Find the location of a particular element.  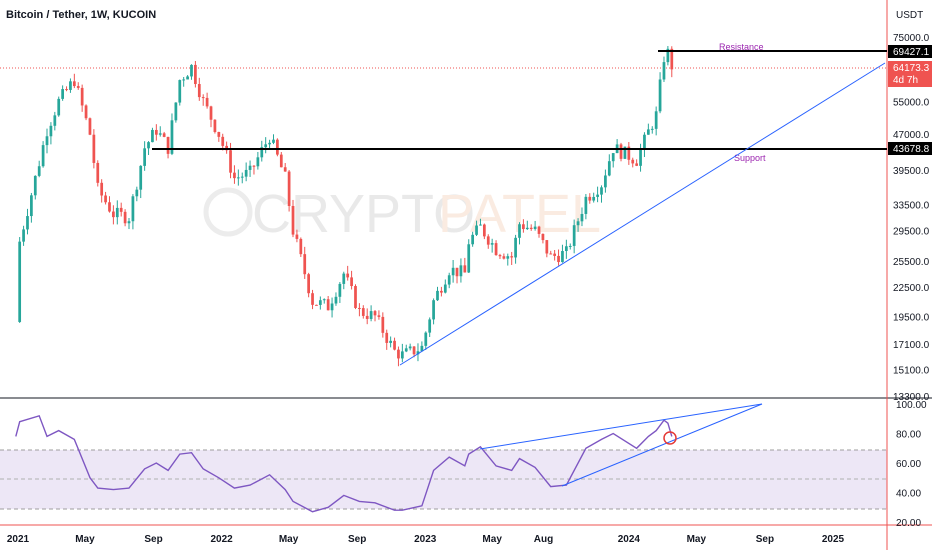

date-tick-label: 2023 is located at coordinates (425, 539).